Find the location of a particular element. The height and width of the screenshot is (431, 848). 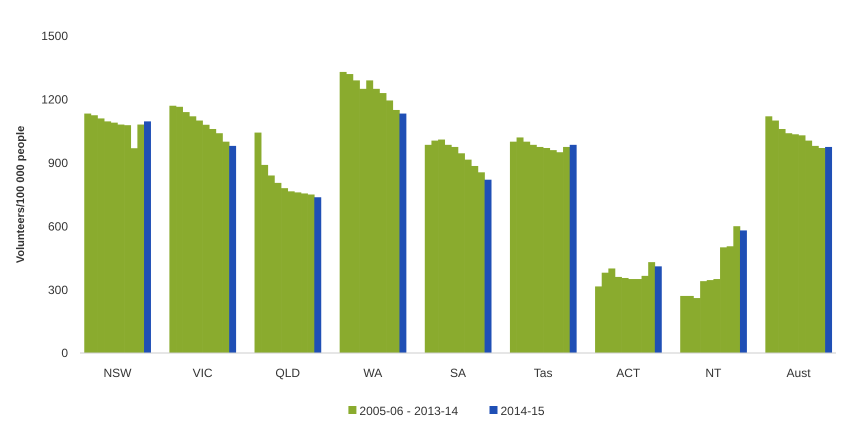

y-tick-label: 0 is located at coordinates (64, 353).